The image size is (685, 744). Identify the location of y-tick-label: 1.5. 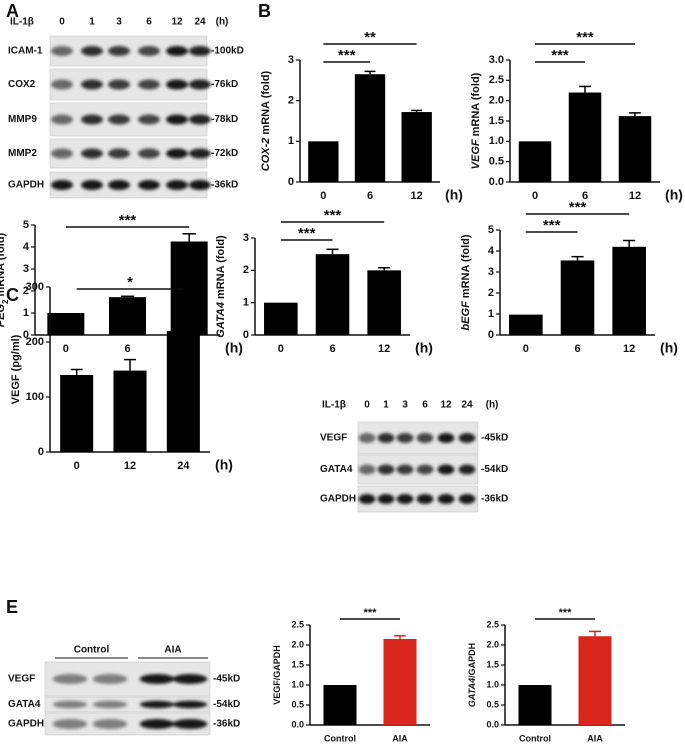
(297, 664).